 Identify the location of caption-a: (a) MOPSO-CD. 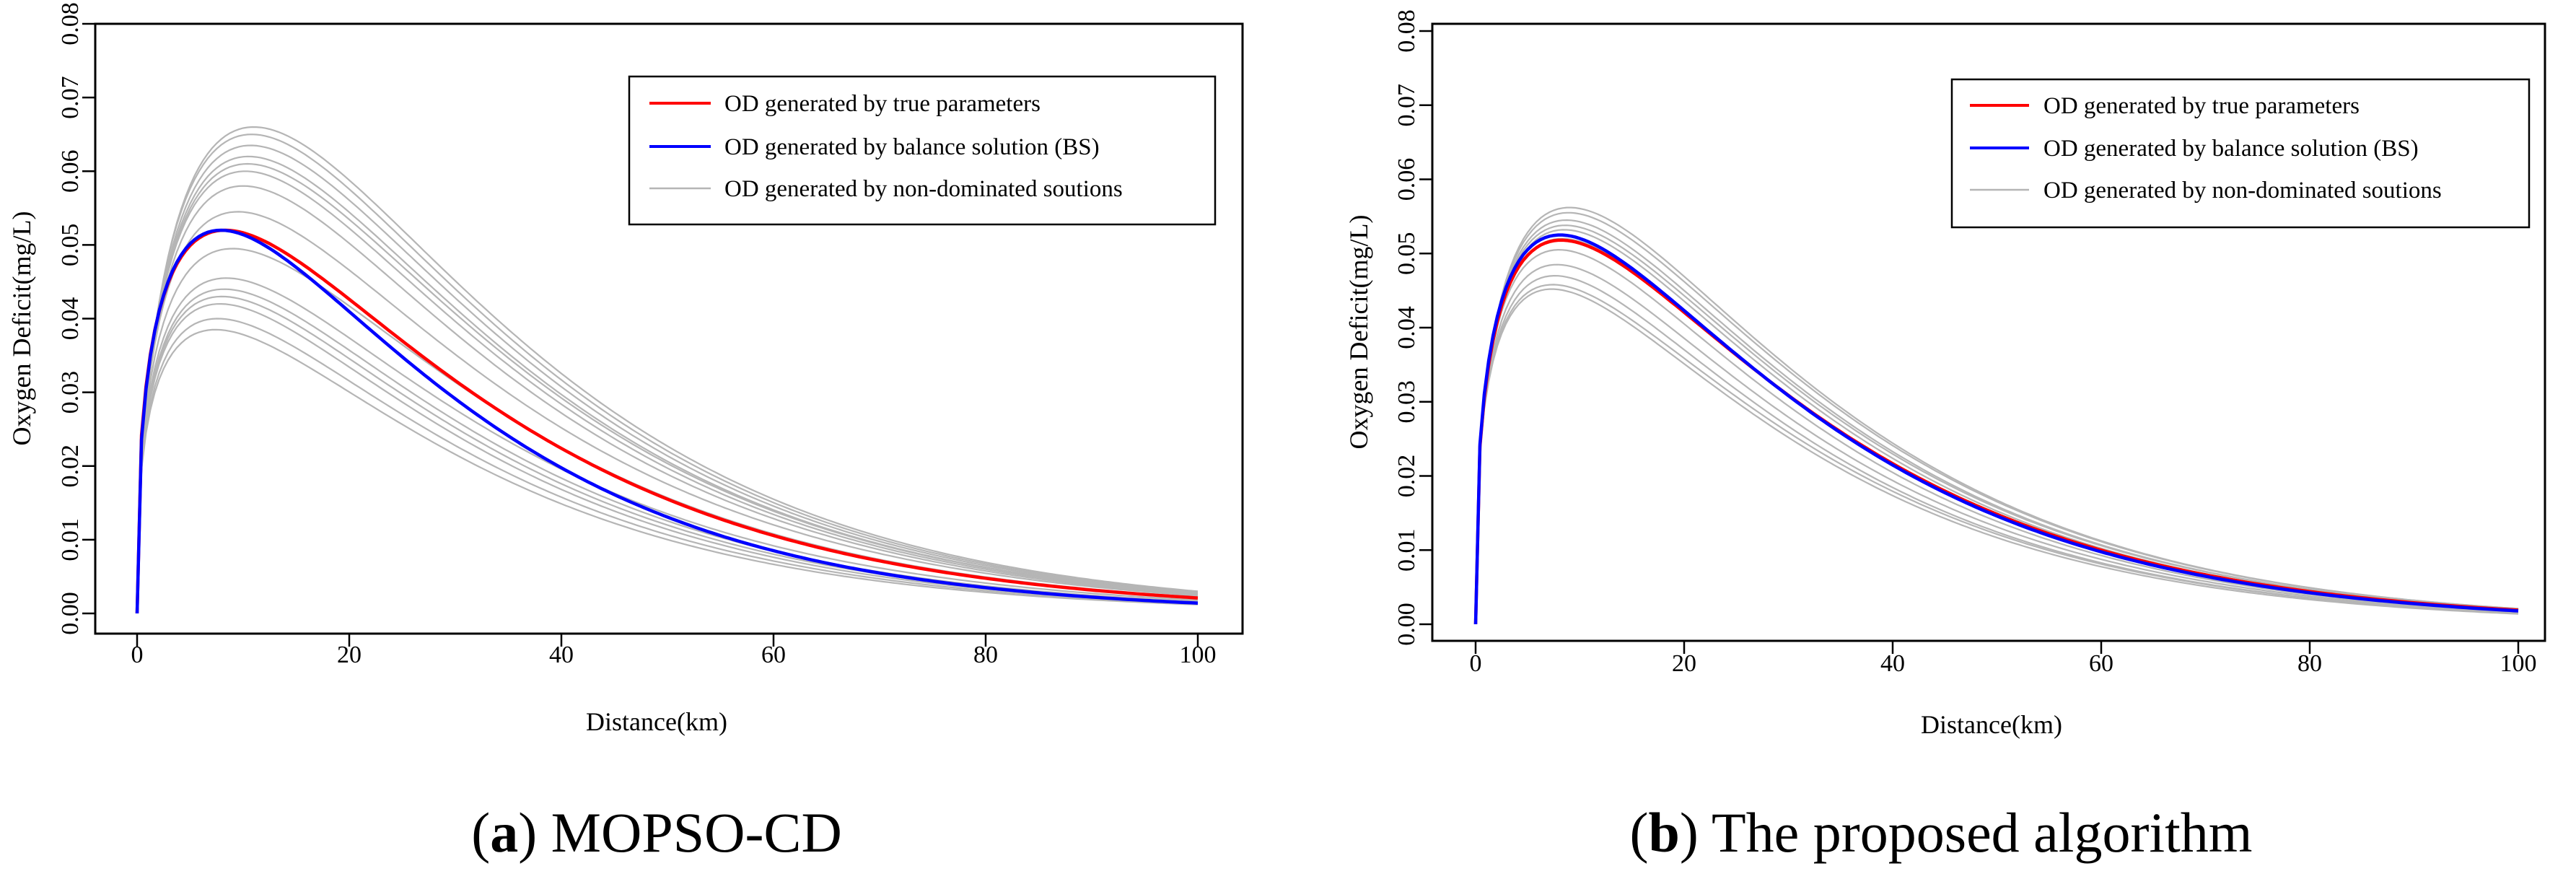
(656, 832).